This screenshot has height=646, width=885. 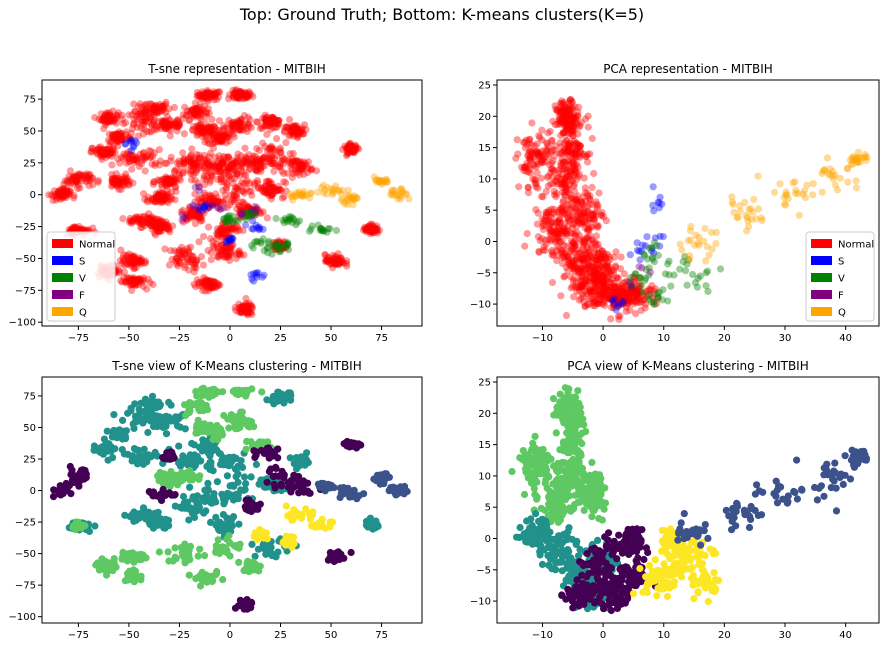 I want to click on x-tick-label: −50, so click(x=128, y=338).